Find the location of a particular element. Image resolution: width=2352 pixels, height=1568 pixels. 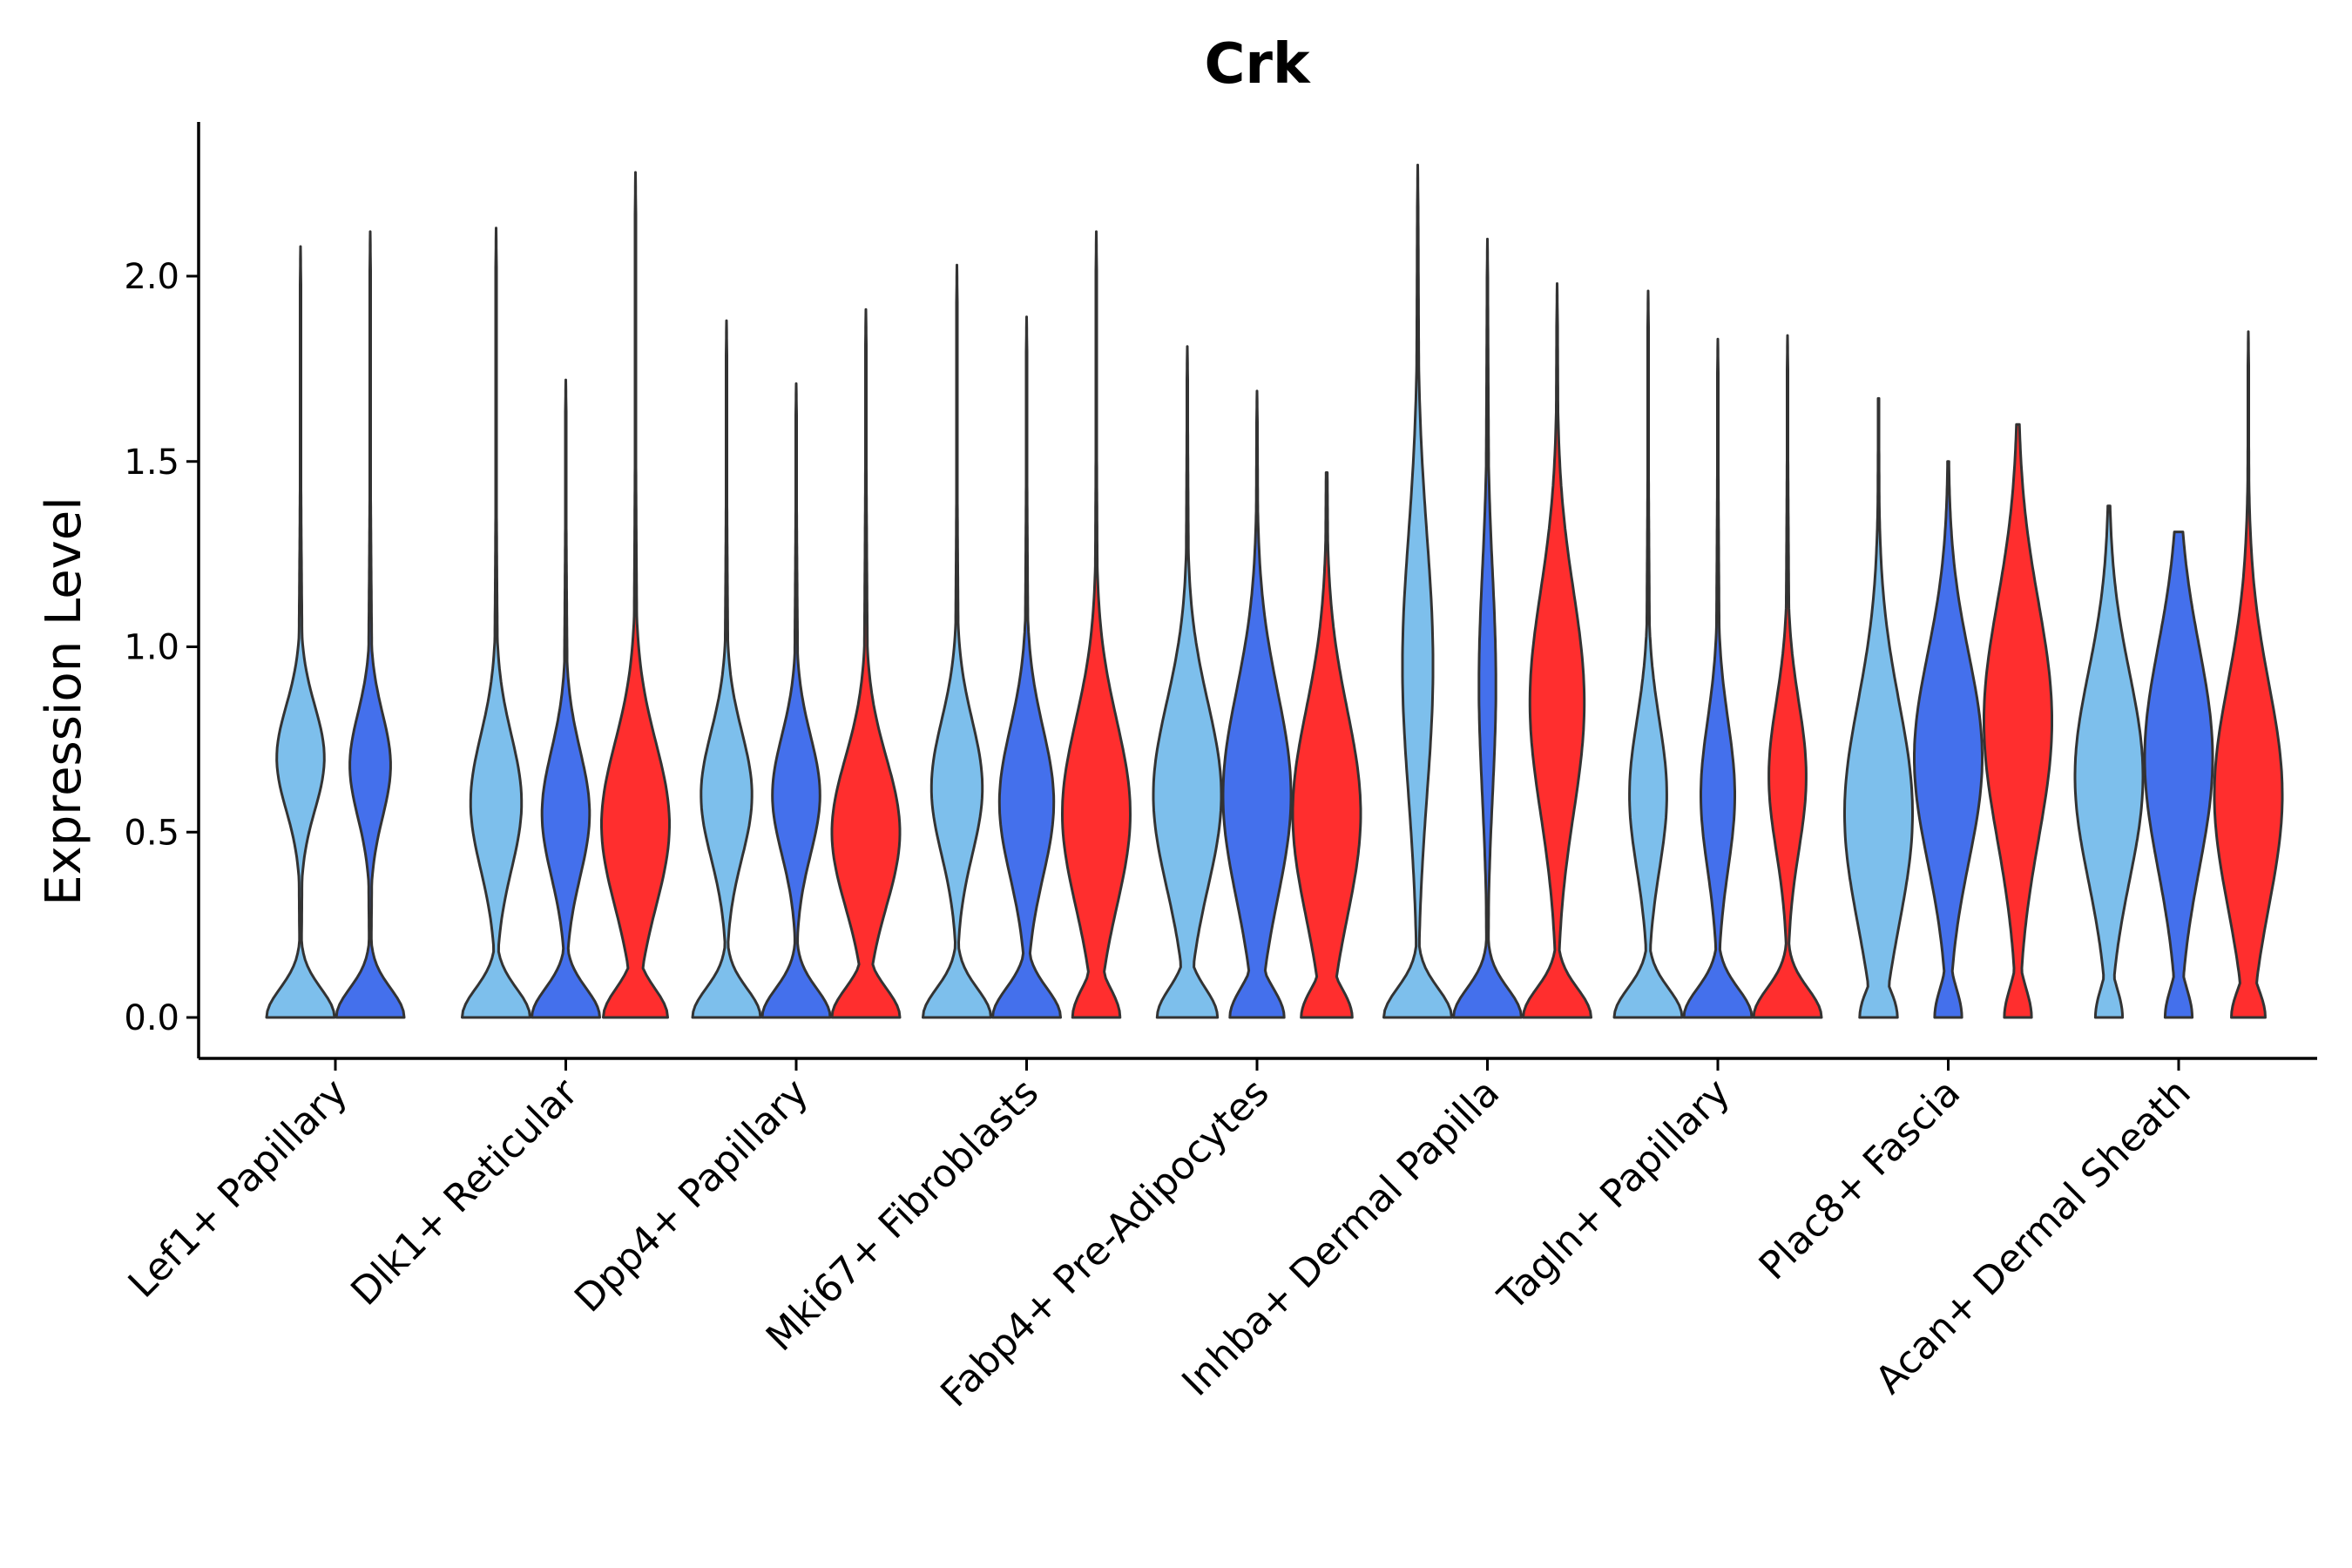

y-tick-label: 2.0 is located at coordinates (151, 277).